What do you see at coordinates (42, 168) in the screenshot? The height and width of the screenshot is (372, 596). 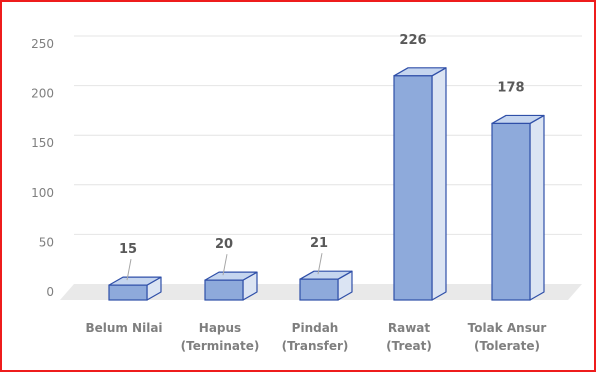 I see `y-axis-ticks: 0 50 100 150 200 250` at bounding box center [42, 168].